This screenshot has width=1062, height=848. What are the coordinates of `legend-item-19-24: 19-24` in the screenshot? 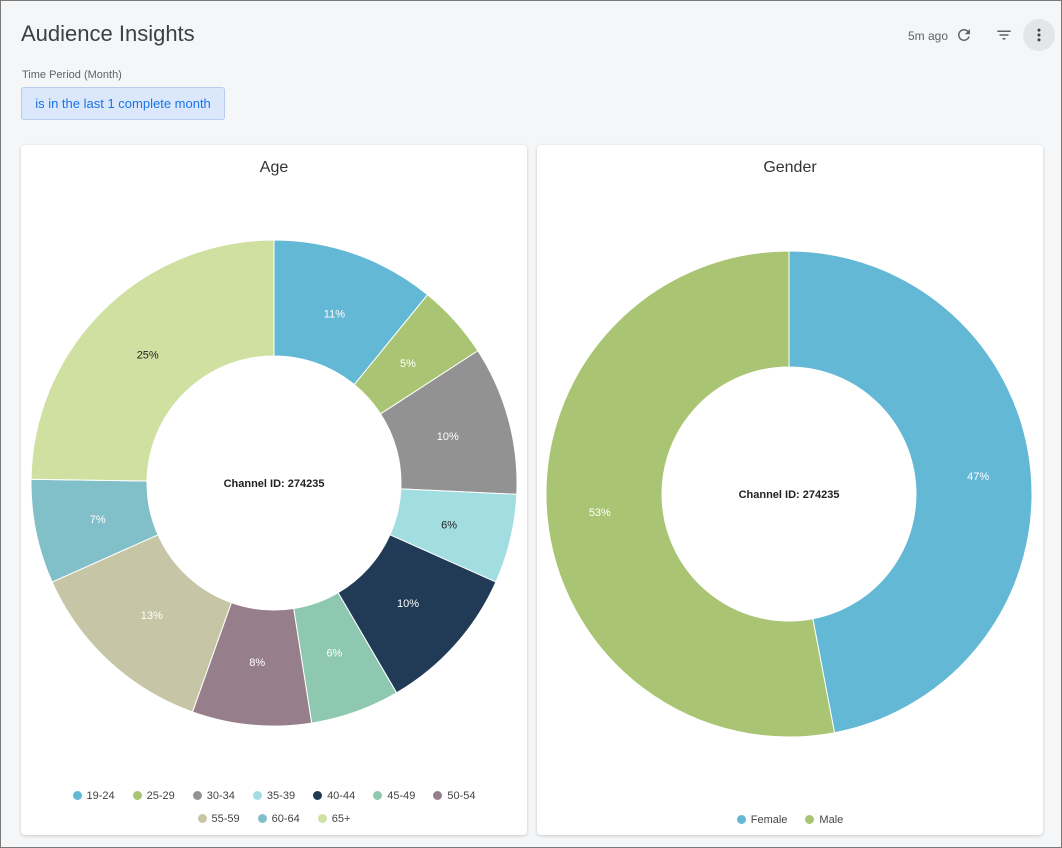 It's located at (93, 795).